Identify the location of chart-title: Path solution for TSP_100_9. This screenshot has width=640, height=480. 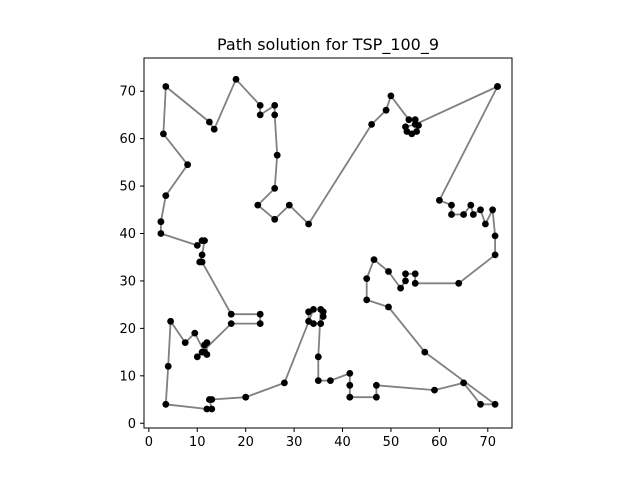
(328, 45).